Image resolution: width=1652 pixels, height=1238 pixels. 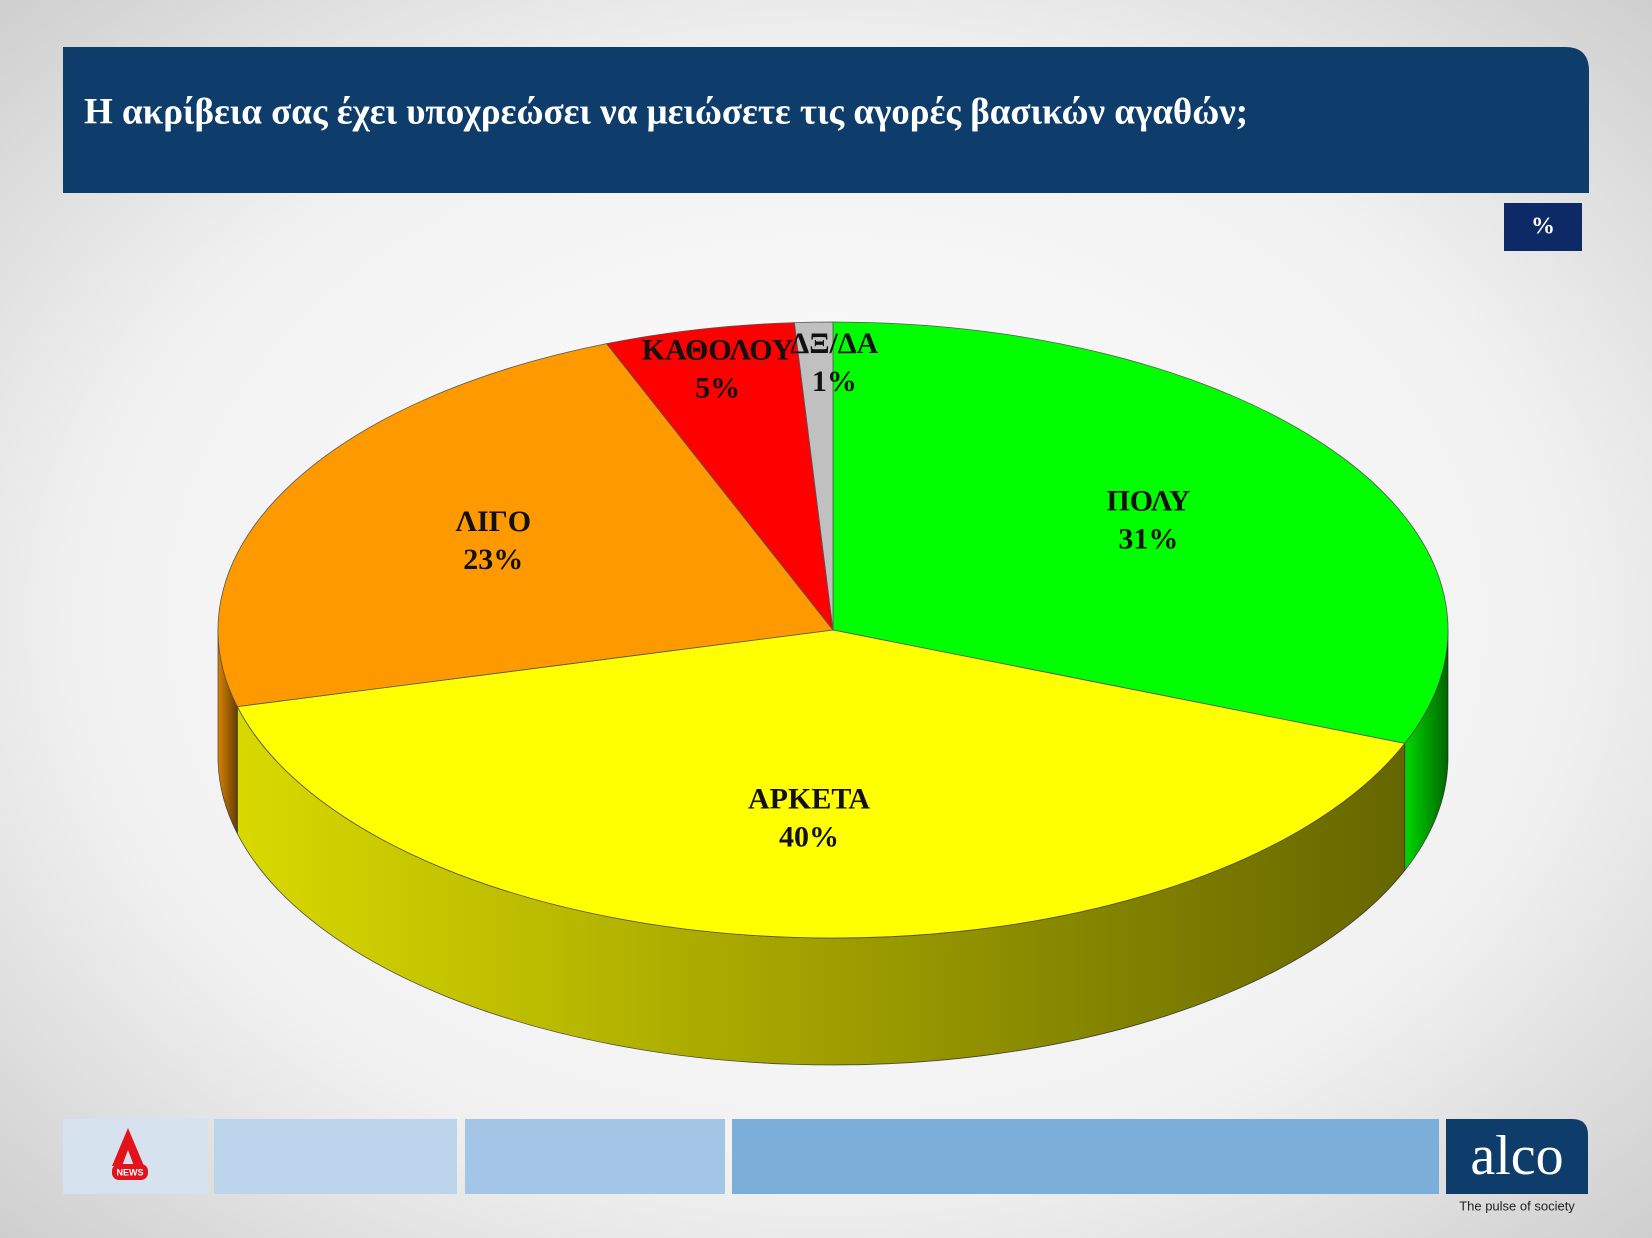 What do you see at coordinates (493, 521) in the screenshot?
I see `slice-label: ΛΙΓΟ` at bounding box center [493, 521].